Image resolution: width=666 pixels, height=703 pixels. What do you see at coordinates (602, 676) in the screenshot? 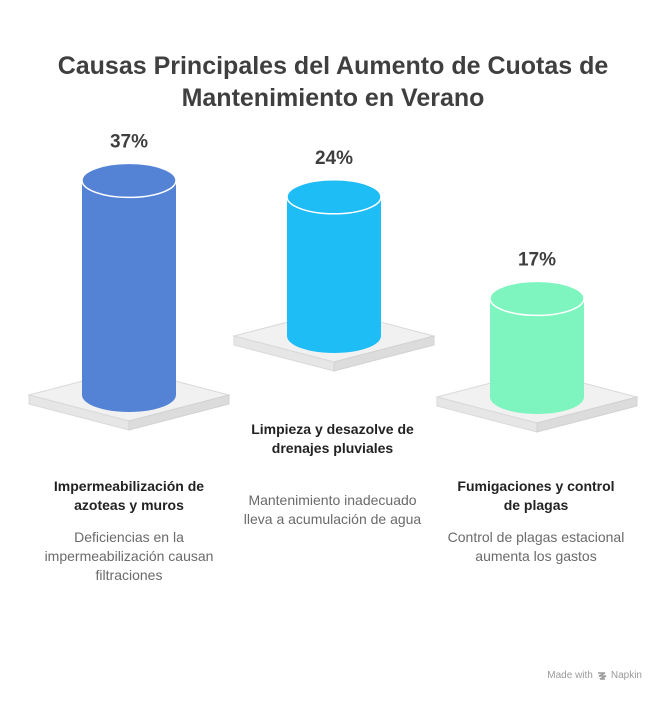
I see `napkin-logo-icon` at bounding box center [602, 676].